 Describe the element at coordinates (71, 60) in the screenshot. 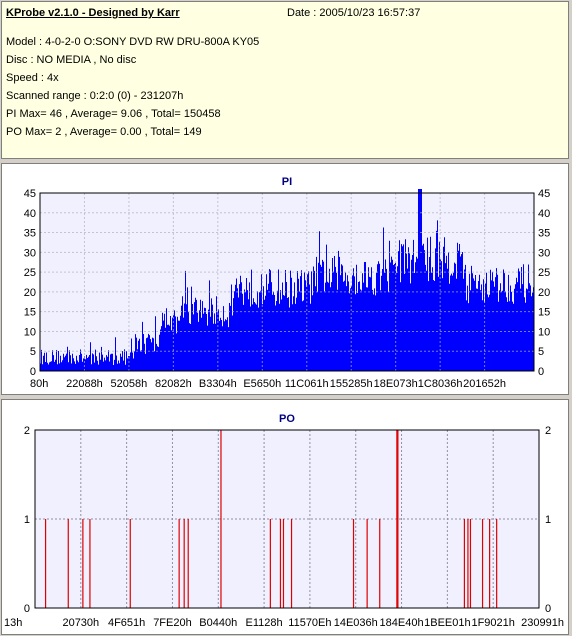

I see `disc-line: Disc : NO MEDIA , No disc` at that location.